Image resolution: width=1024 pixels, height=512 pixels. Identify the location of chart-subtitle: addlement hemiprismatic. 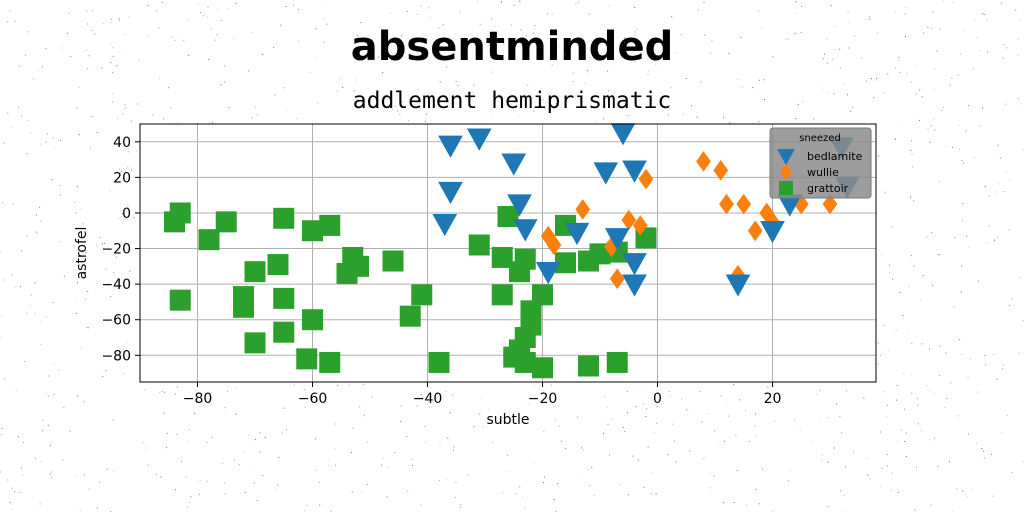
(512, 101).